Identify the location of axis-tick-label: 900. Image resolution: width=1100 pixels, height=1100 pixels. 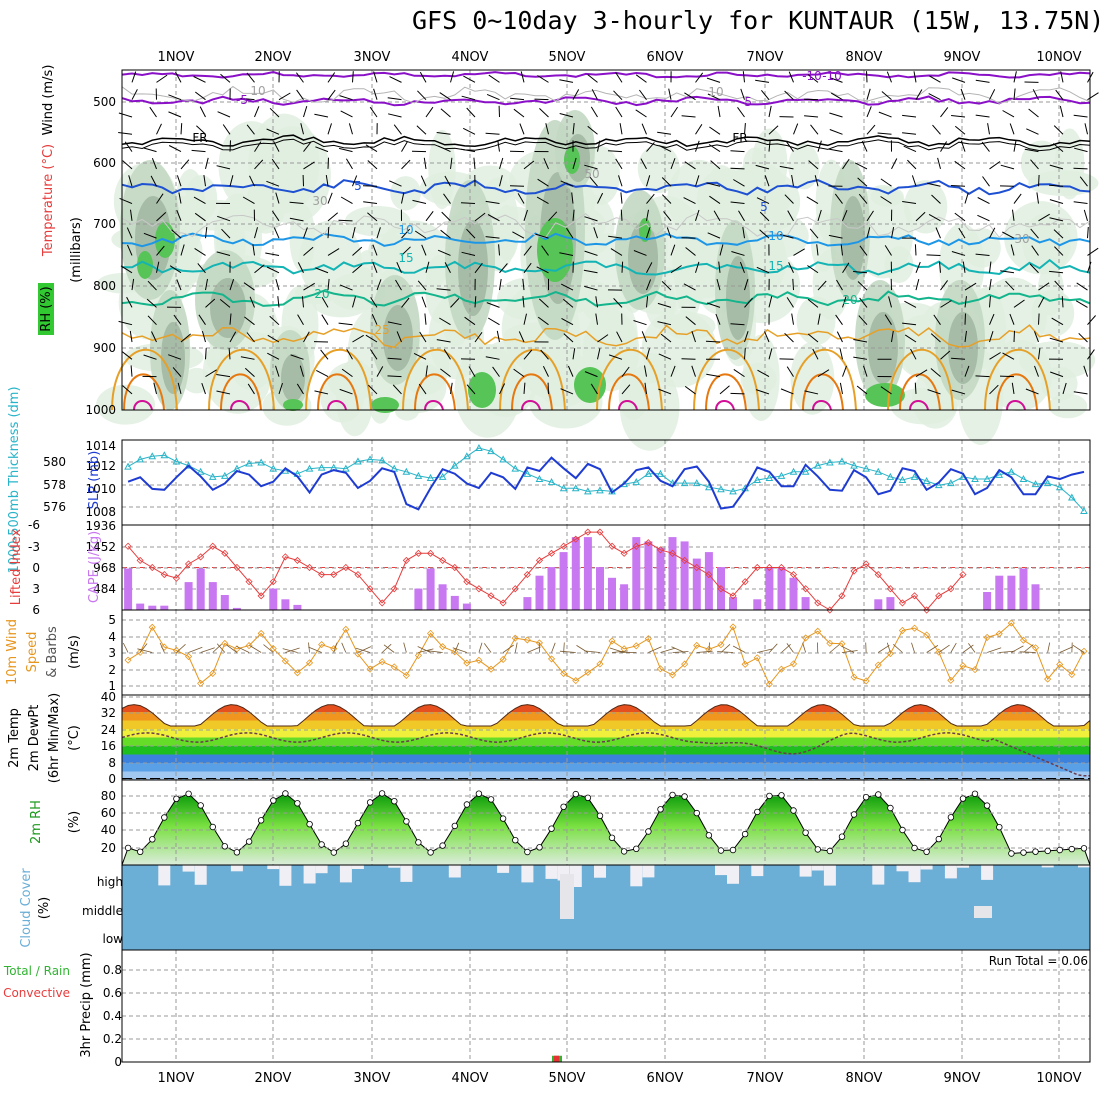
(104, 348).